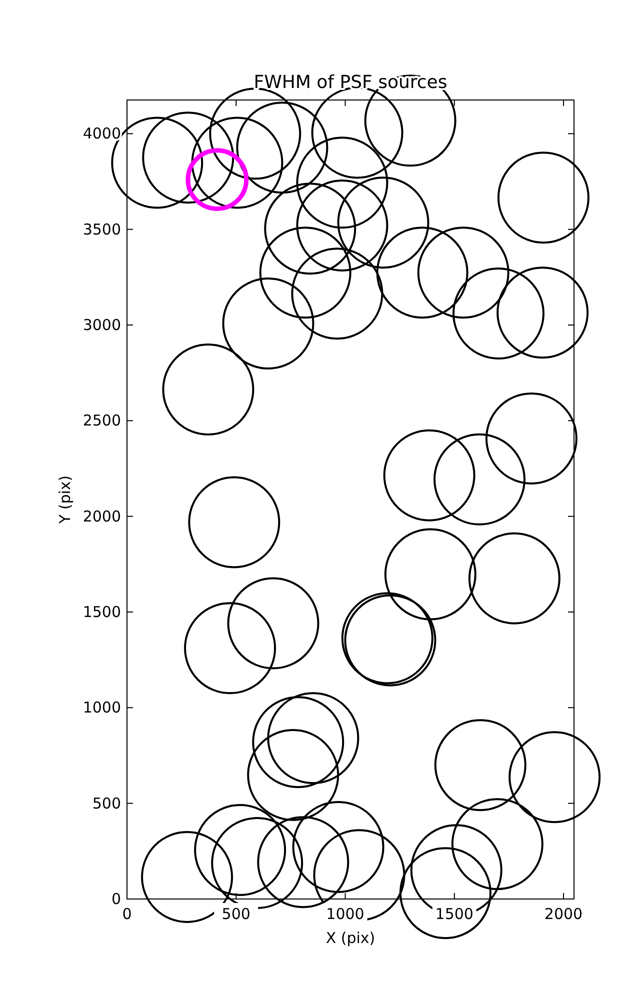 Image resolution: width=637 pixels, height=1000 pixels. I want to click on y-tick-label: 2000, so click(101, 516).